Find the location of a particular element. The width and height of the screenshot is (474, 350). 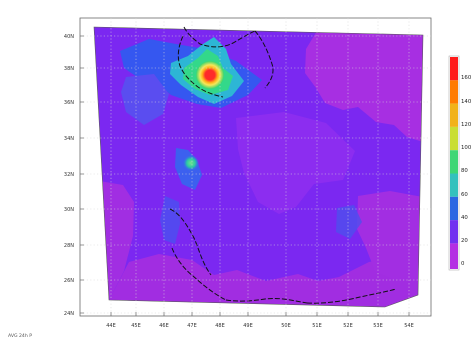

y-axis-label-2: 38N is located at coordinates (69, 69).